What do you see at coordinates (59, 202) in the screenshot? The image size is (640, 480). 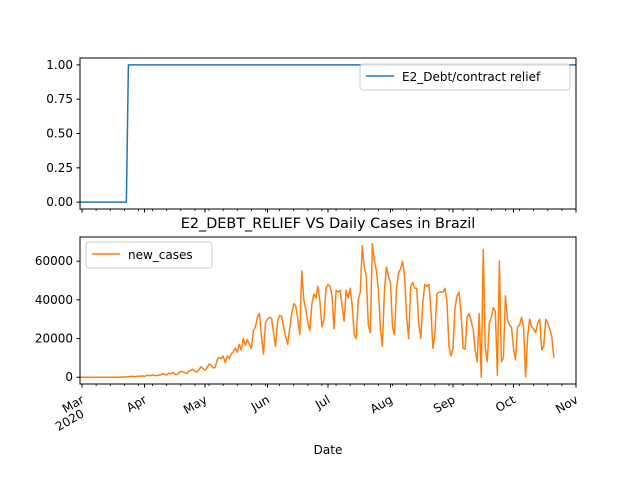 I see `policy-y-tick-label: 0.00` at bounding box center [59, 202].